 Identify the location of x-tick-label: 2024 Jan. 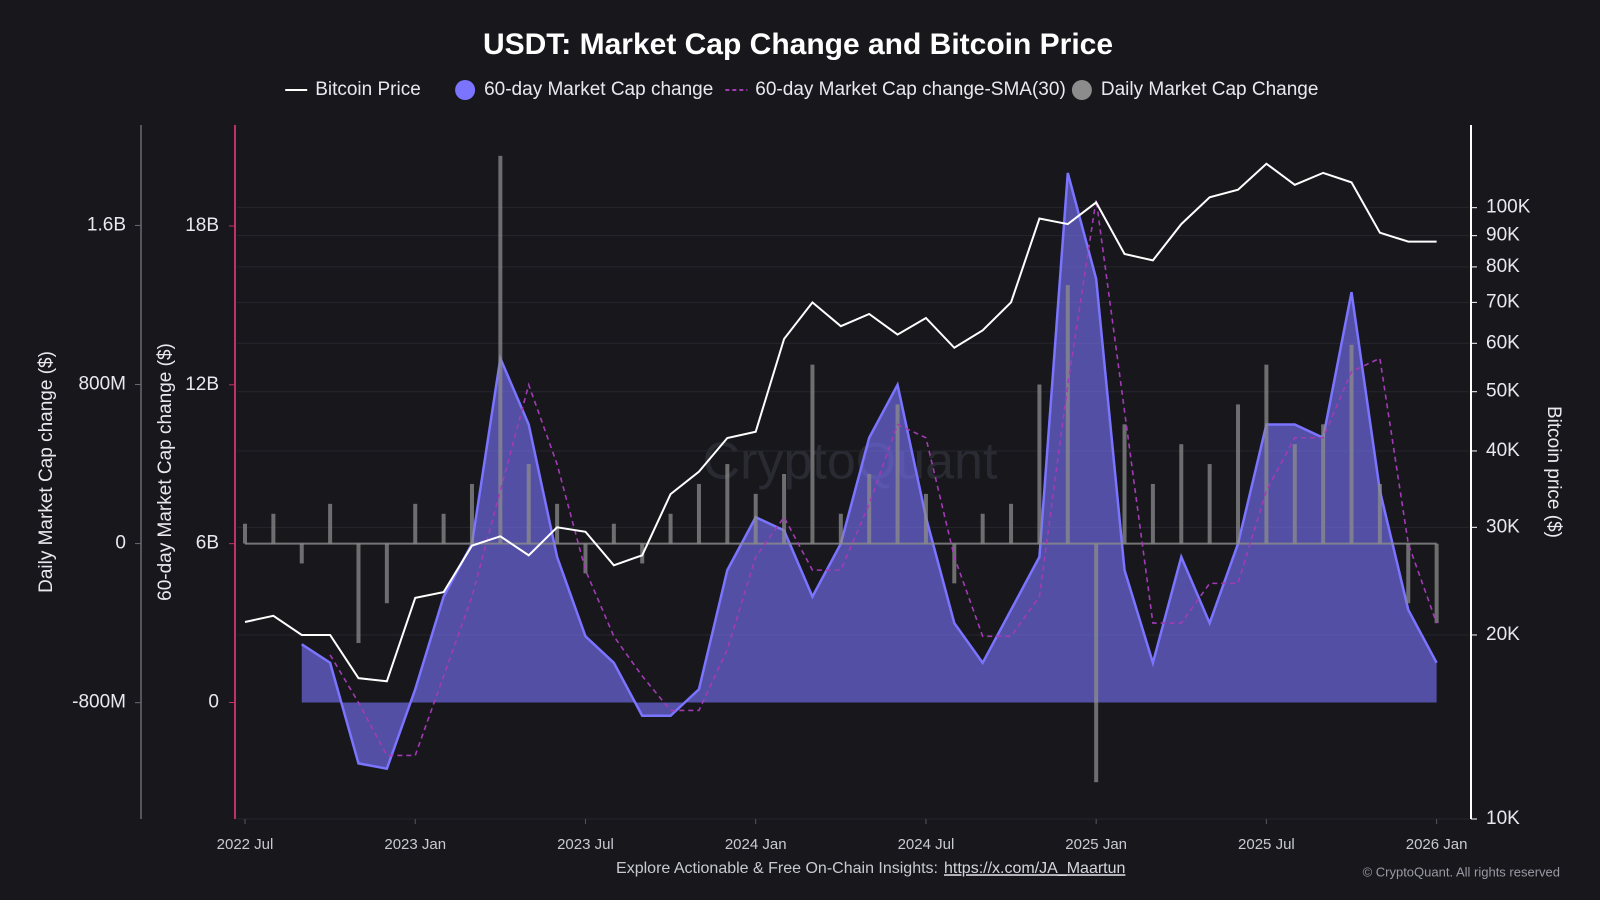
(756, 844).